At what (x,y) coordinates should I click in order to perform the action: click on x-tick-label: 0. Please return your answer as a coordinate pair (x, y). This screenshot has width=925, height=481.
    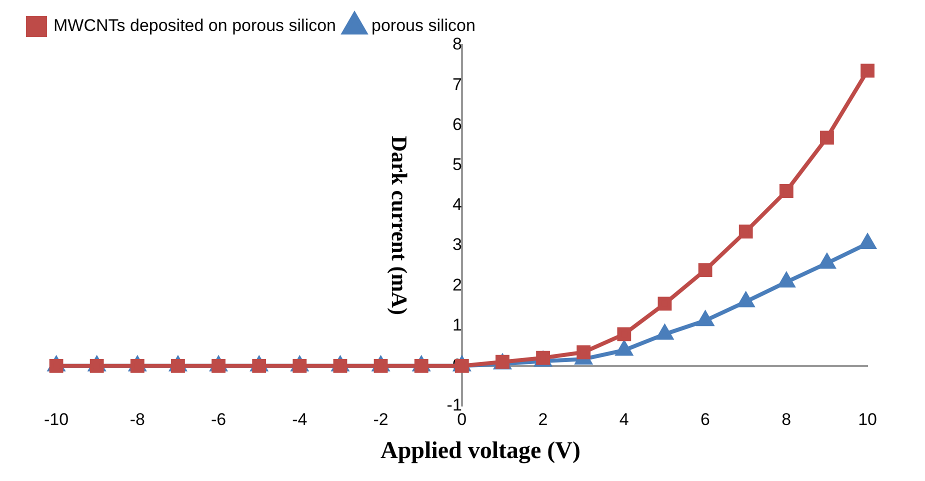
    Looking at the image, I should click on (462, 419).